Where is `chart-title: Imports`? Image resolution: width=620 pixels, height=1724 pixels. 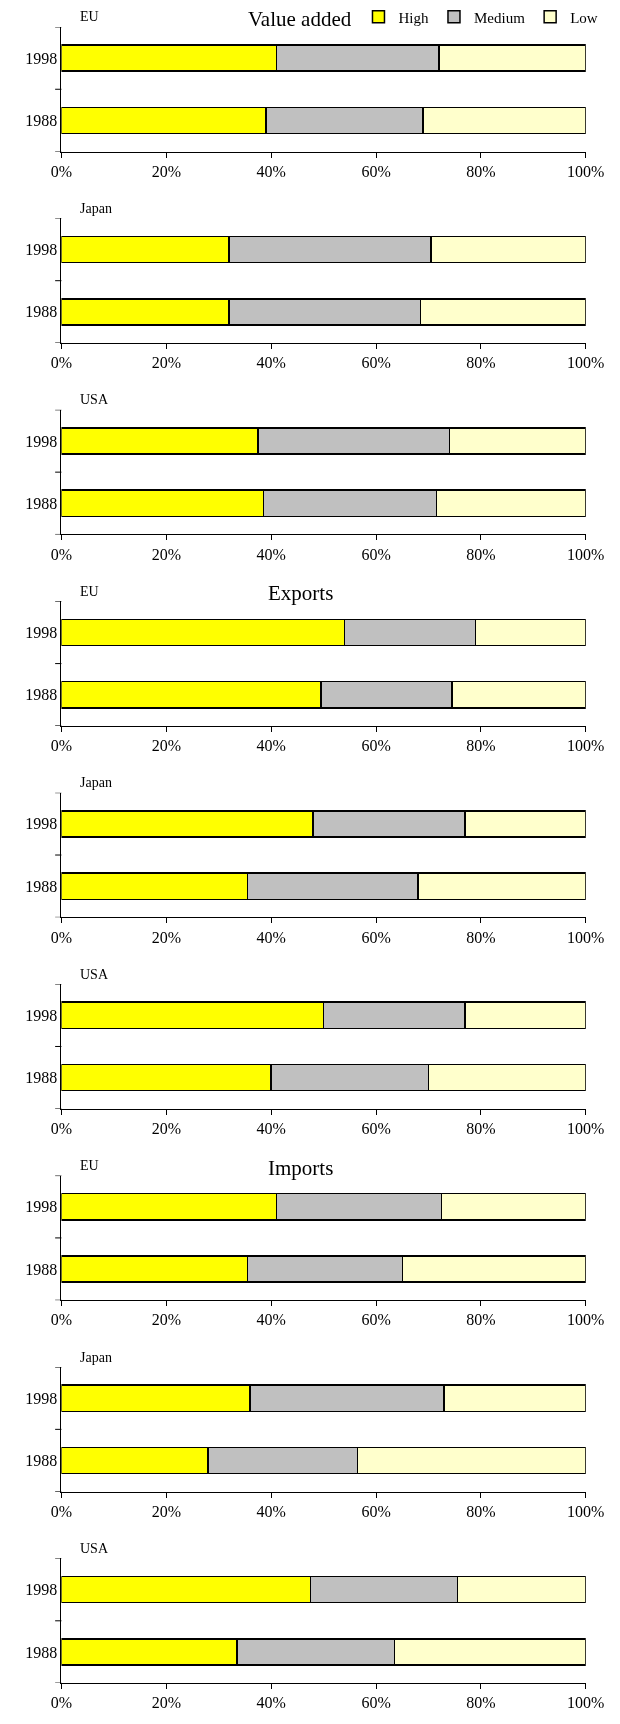 chart-title: Imports is located at coordinates (301, 1168).